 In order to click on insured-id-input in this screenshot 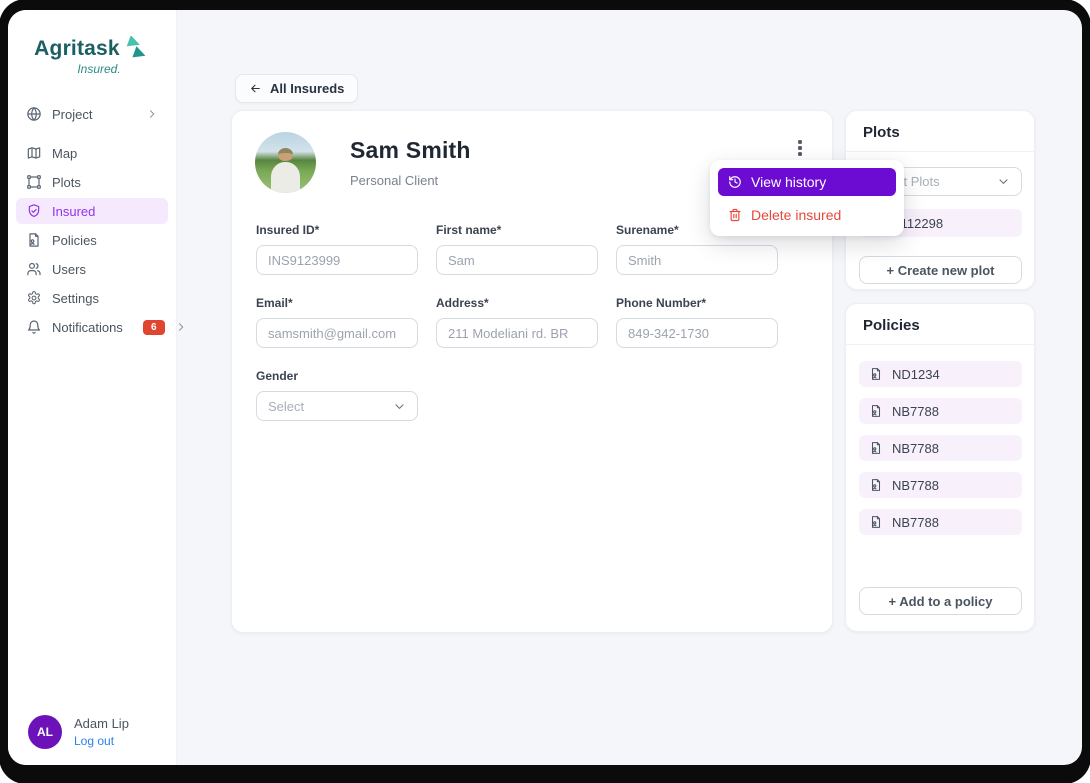, I will do `click(337, 260)`.